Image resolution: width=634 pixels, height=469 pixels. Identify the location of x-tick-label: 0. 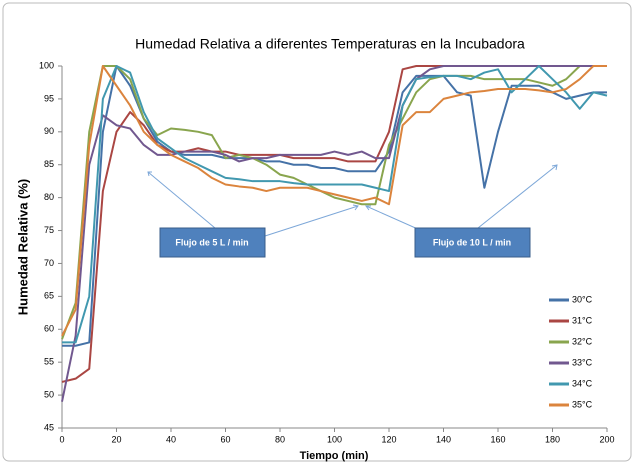
(61, 439).